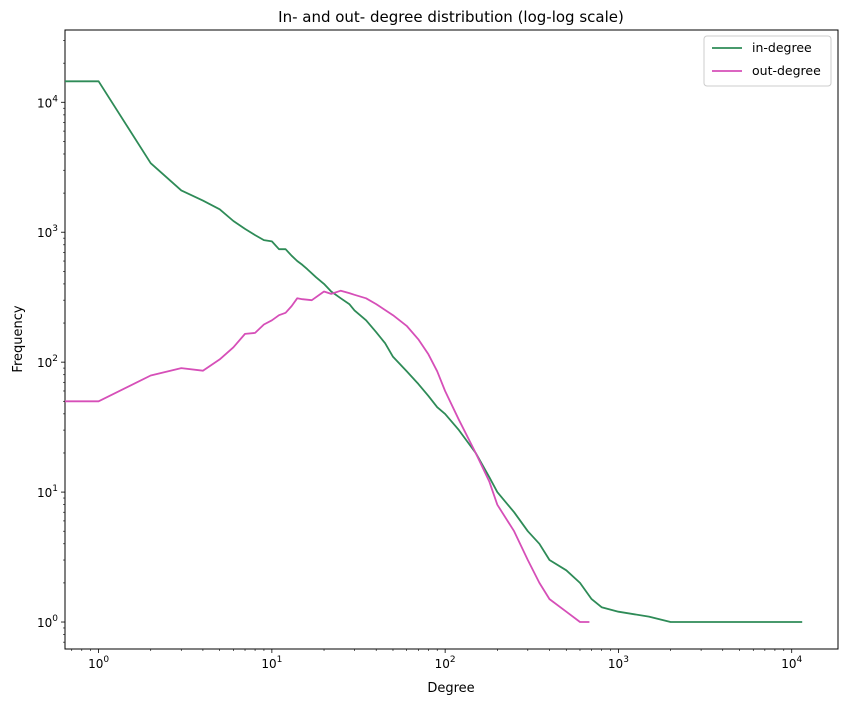  Describe the element at coordinates (51, 341) in the screenshot. I see `y-axis-ticks: 10⁰ 10¹ 10² 10³ 10⁴` at that location.